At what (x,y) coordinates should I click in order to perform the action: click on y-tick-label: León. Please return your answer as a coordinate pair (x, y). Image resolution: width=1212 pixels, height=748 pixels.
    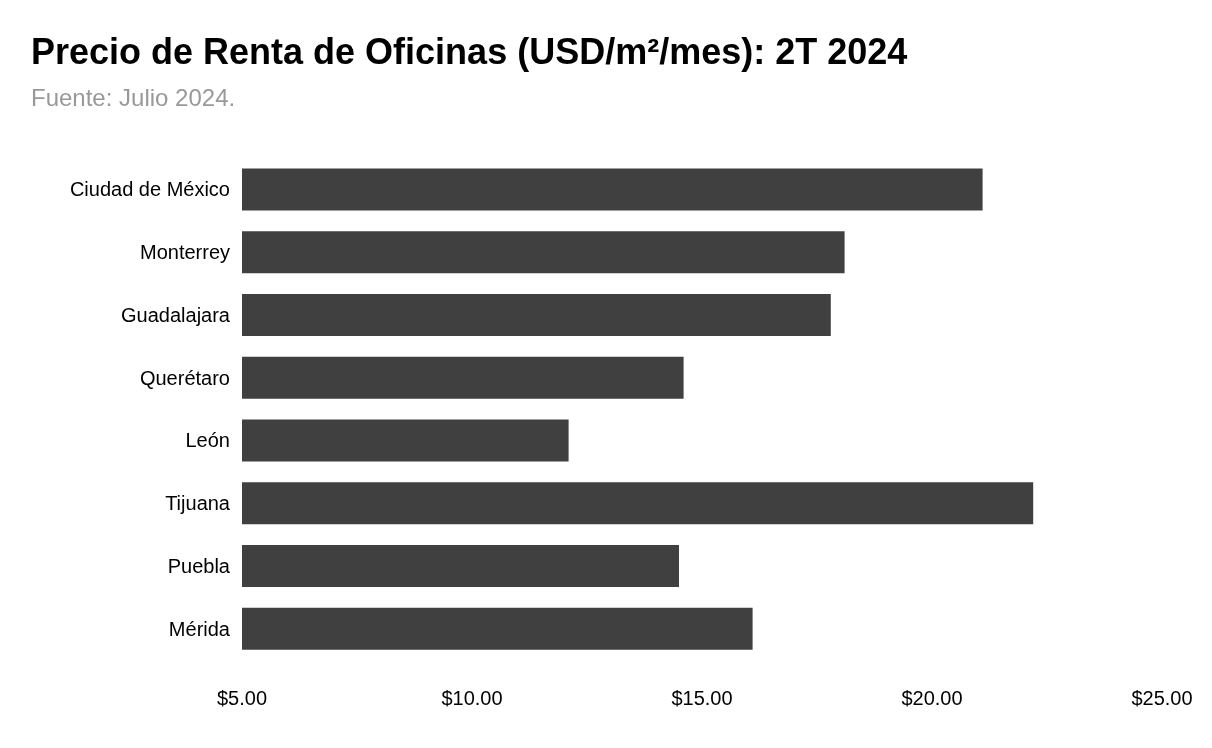
    Looking at the image, I should click on (207, 440).